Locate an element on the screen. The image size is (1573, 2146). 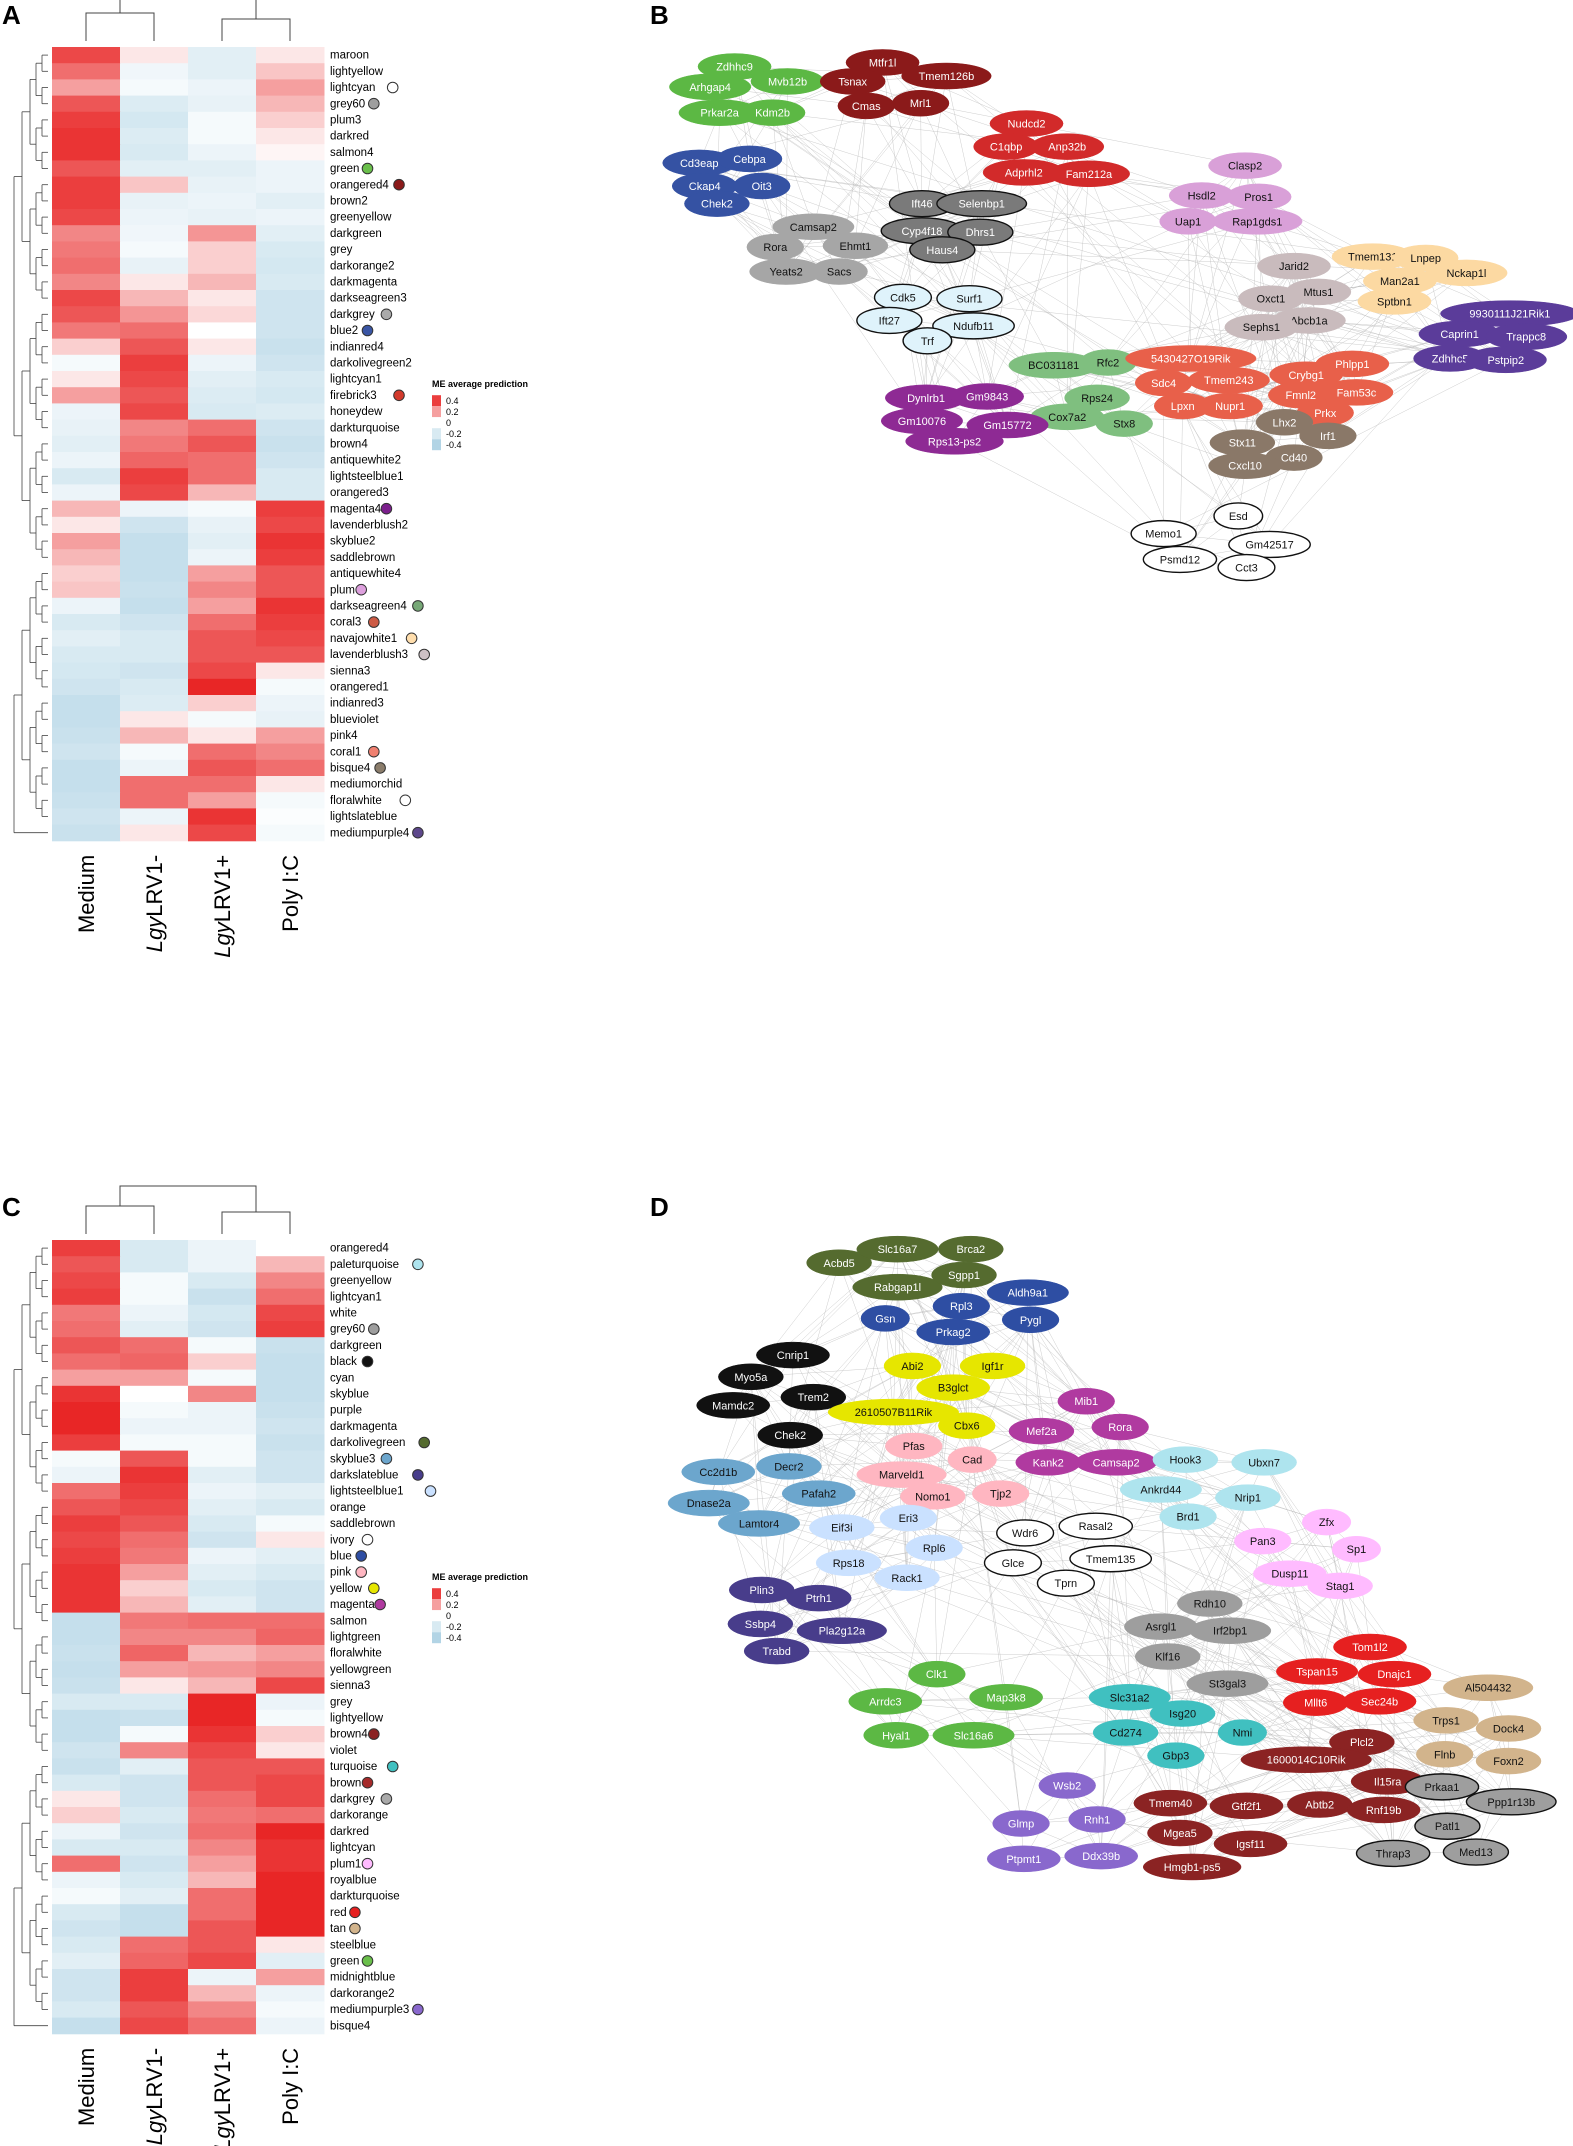
gene-label: Klf16 is located at coordinates (1167, 1658).